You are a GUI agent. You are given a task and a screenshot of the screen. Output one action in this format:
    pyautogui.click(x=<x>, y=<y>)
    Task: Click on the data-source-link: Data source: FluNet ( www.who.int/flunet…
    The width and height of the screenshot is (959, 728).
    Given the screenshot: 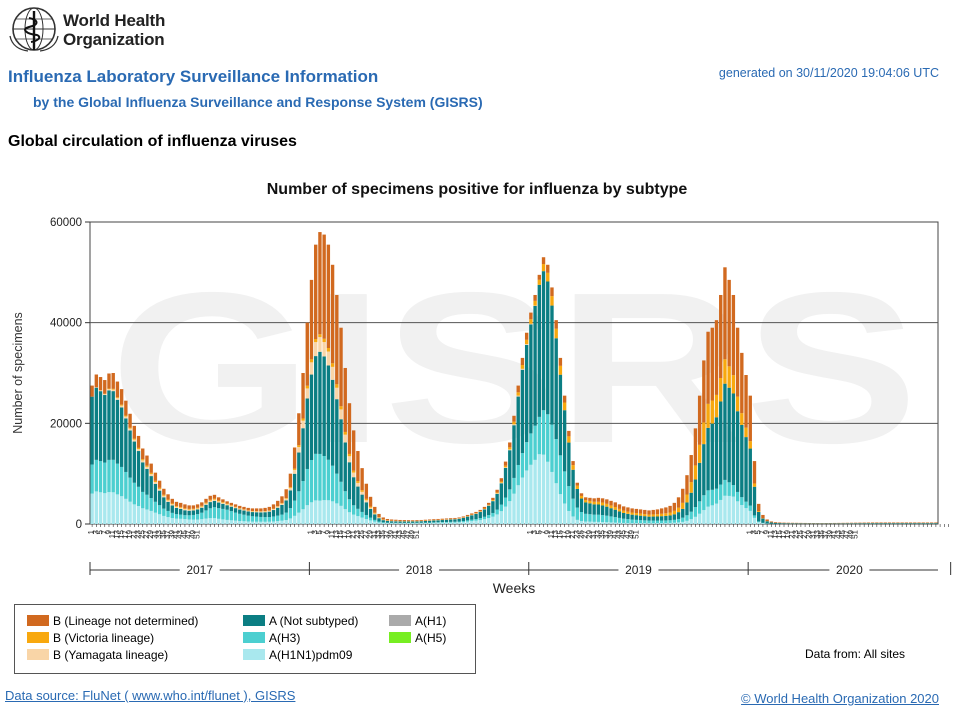 What is the action you would take?
    pyautogui.click(x=150, y=695)
    